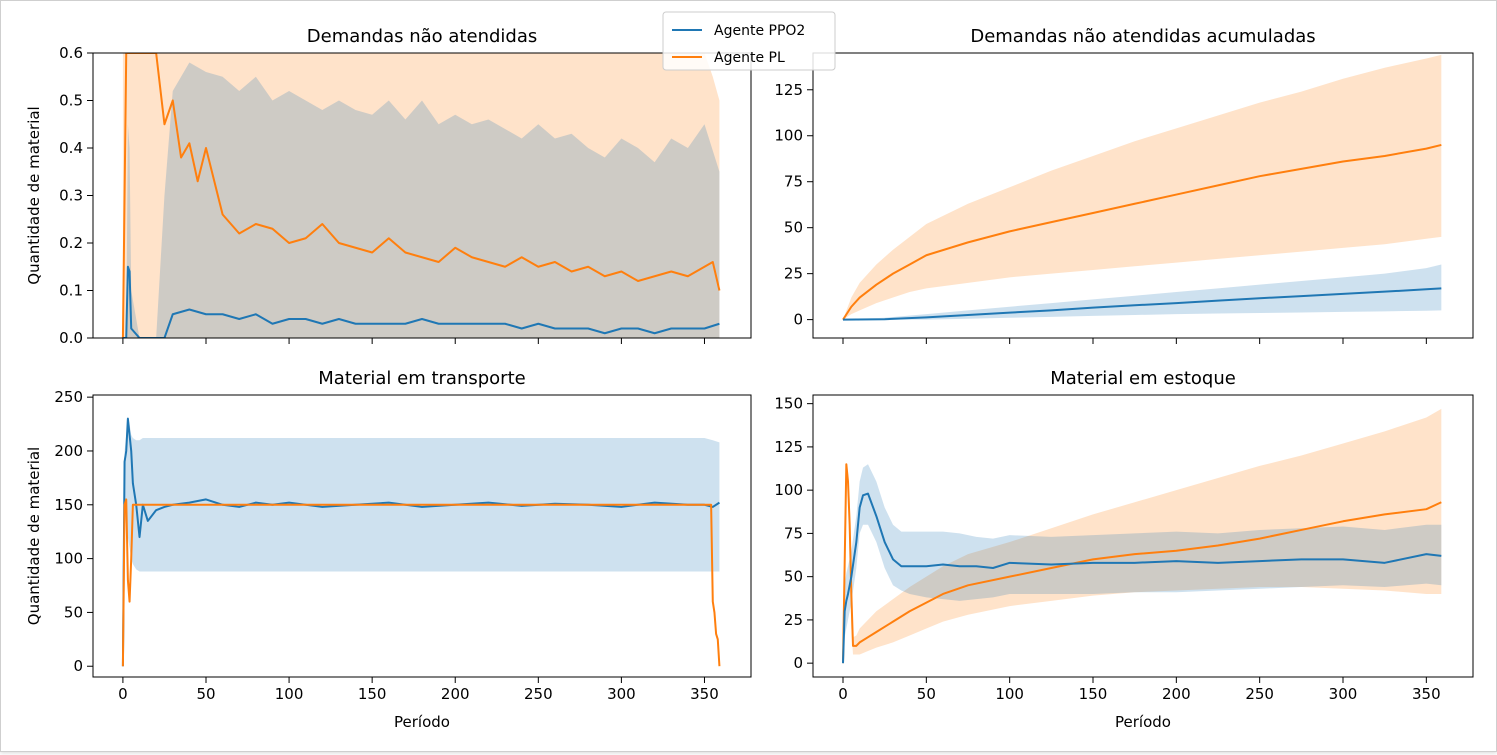 The width and height of the screenshot is (1497, 755). What do you see at coordinates (422, 36) in the screenshot?
I see `subplot-title: Demandas não atendidas` at bounding box center [422, 36].